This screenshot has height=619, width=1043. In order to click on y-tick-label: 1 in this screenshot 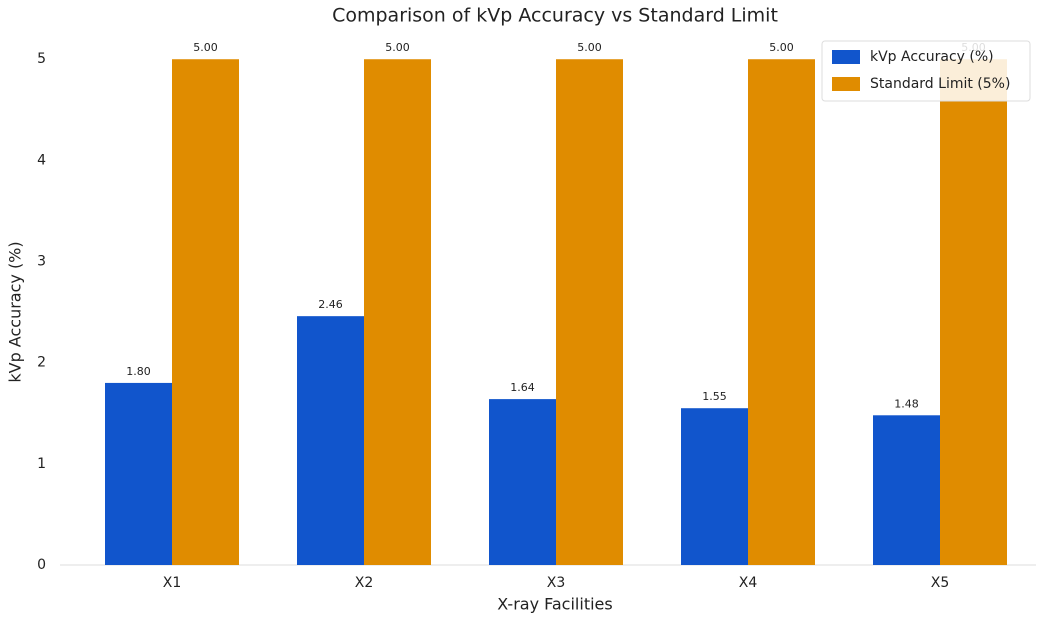, I will do `click(41, 464)`.